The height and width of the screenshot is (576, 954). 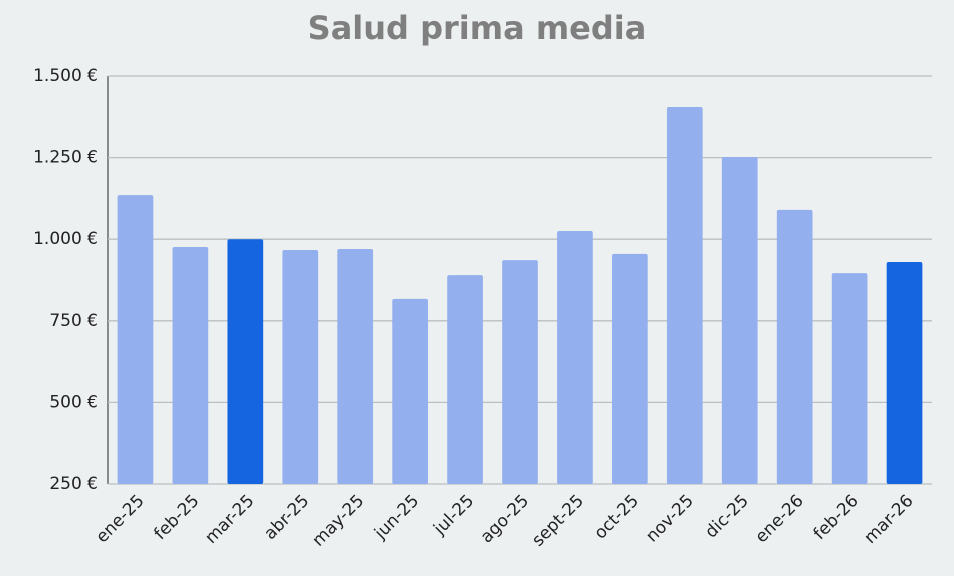 I want to click on x-tick-label: jul-25, so click(x=453, y=515).